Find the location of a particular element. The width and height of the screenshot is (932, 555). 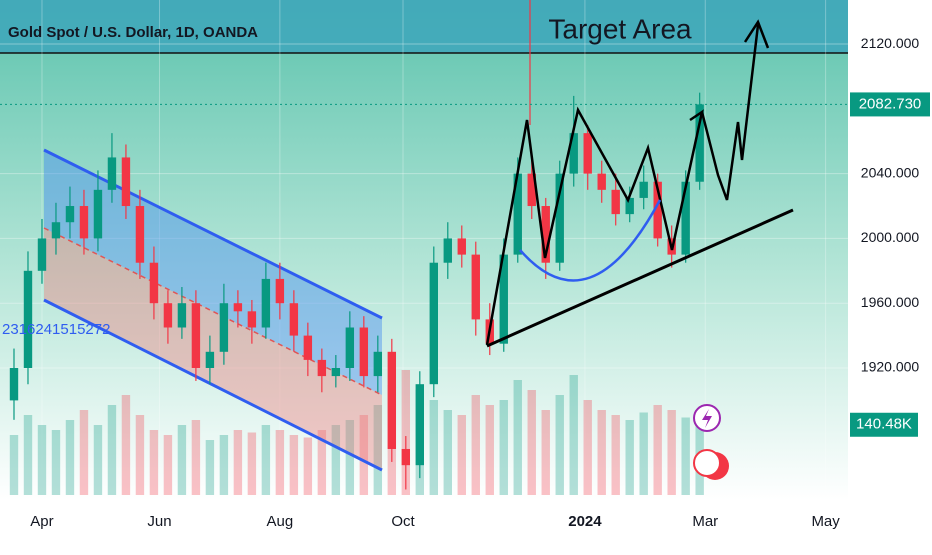

cup-arc is located at coordinates (590, 240).